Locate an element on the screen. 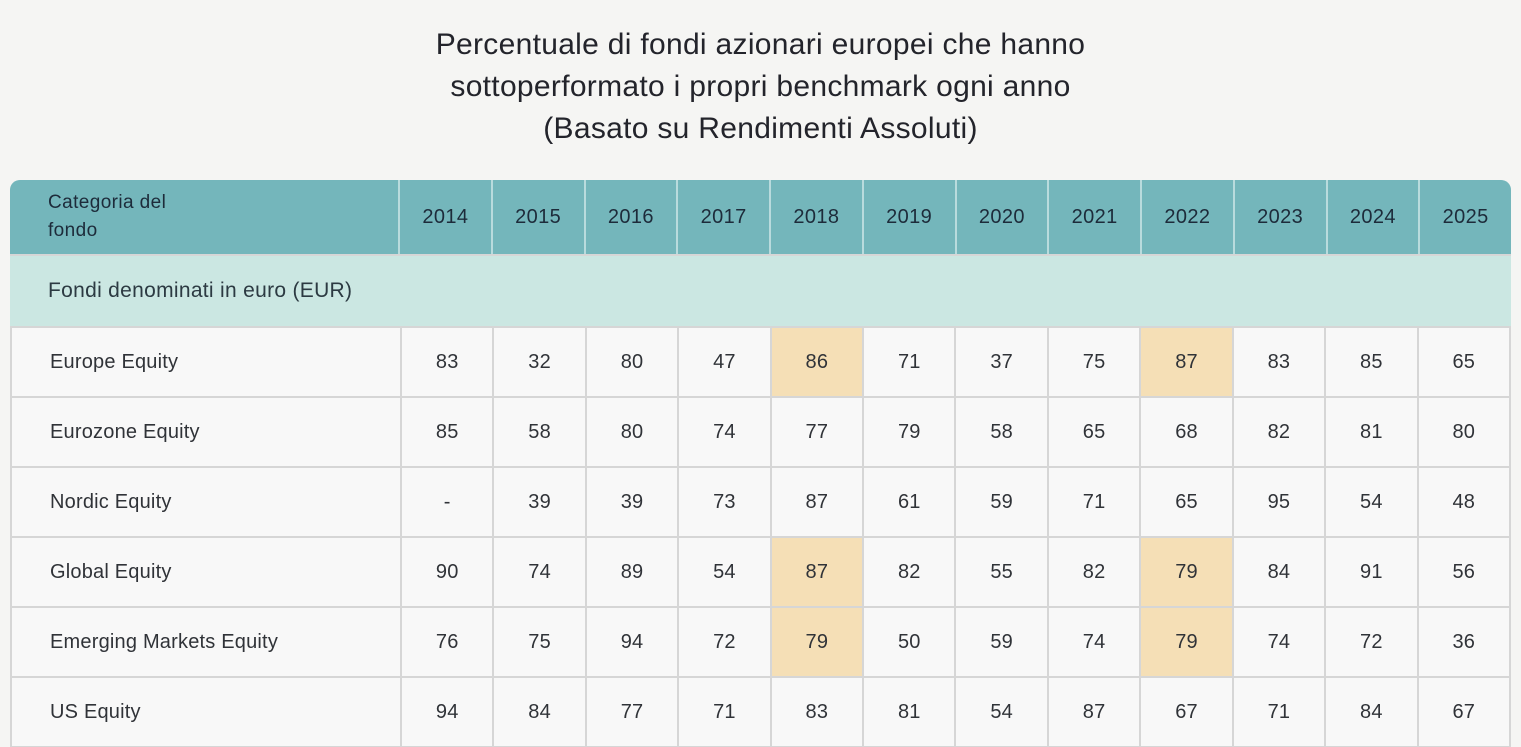  value-cell: 76 is located at coordinates (447, 642).